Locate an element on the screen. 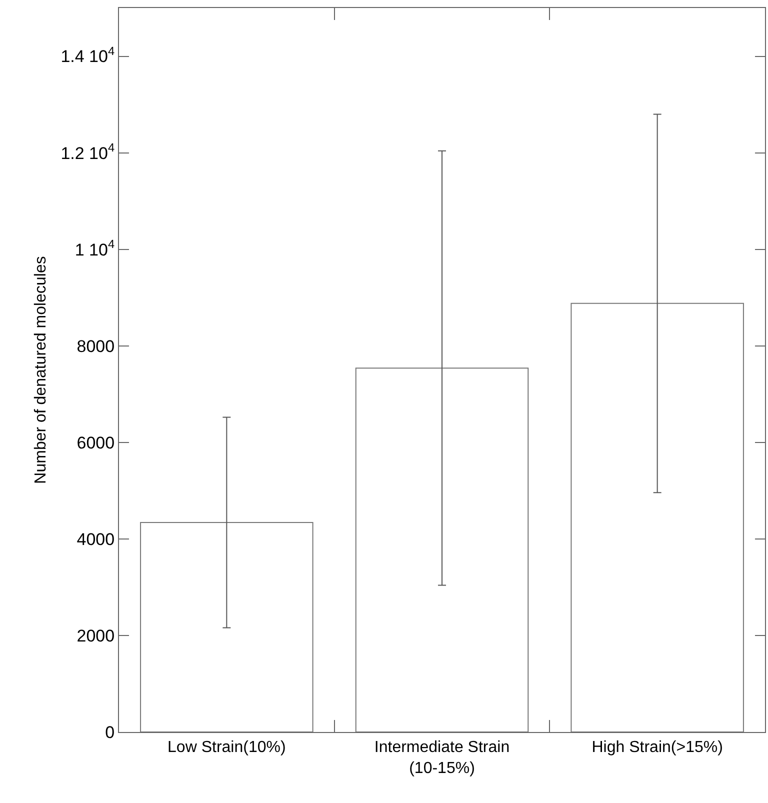 The width and height of the screenshot is (768, 803). y-tick-label: 2000 is located at coordinates (95, 636).